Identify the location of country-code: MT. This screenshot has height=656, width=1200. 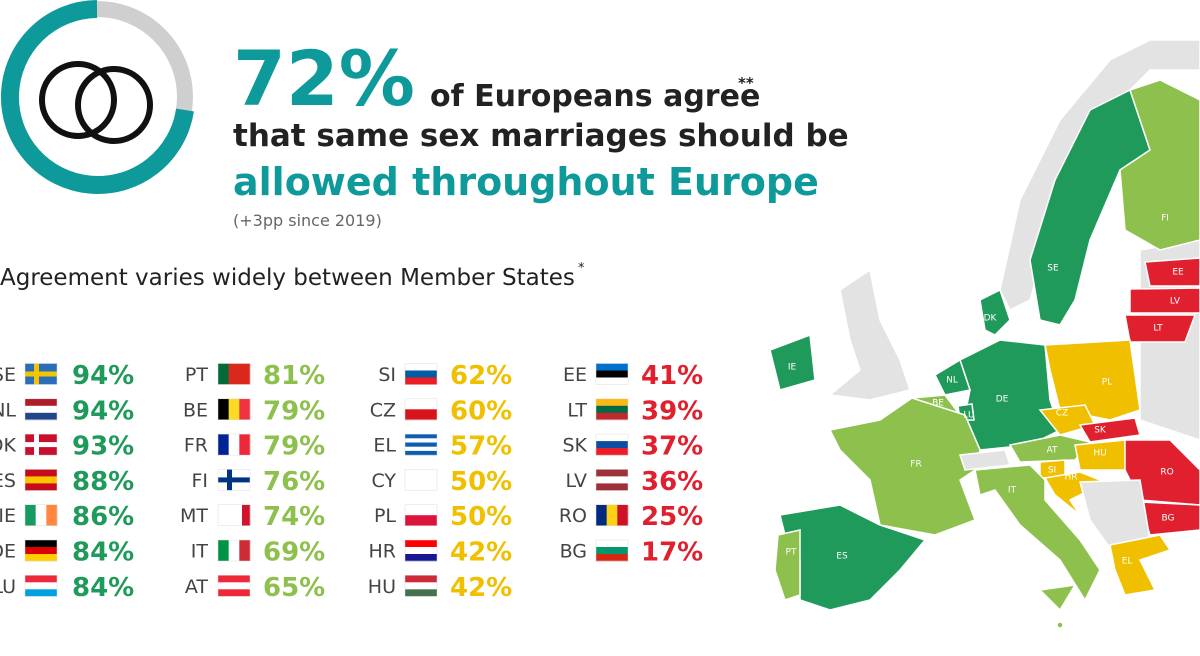
(194, 516).